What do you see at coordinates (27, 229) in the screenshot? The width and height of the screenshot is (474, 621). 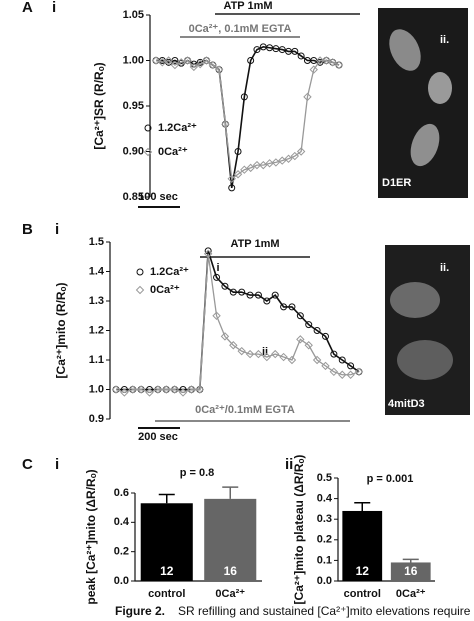 I see `panel-letter: B` at bounding box center [27, 229].